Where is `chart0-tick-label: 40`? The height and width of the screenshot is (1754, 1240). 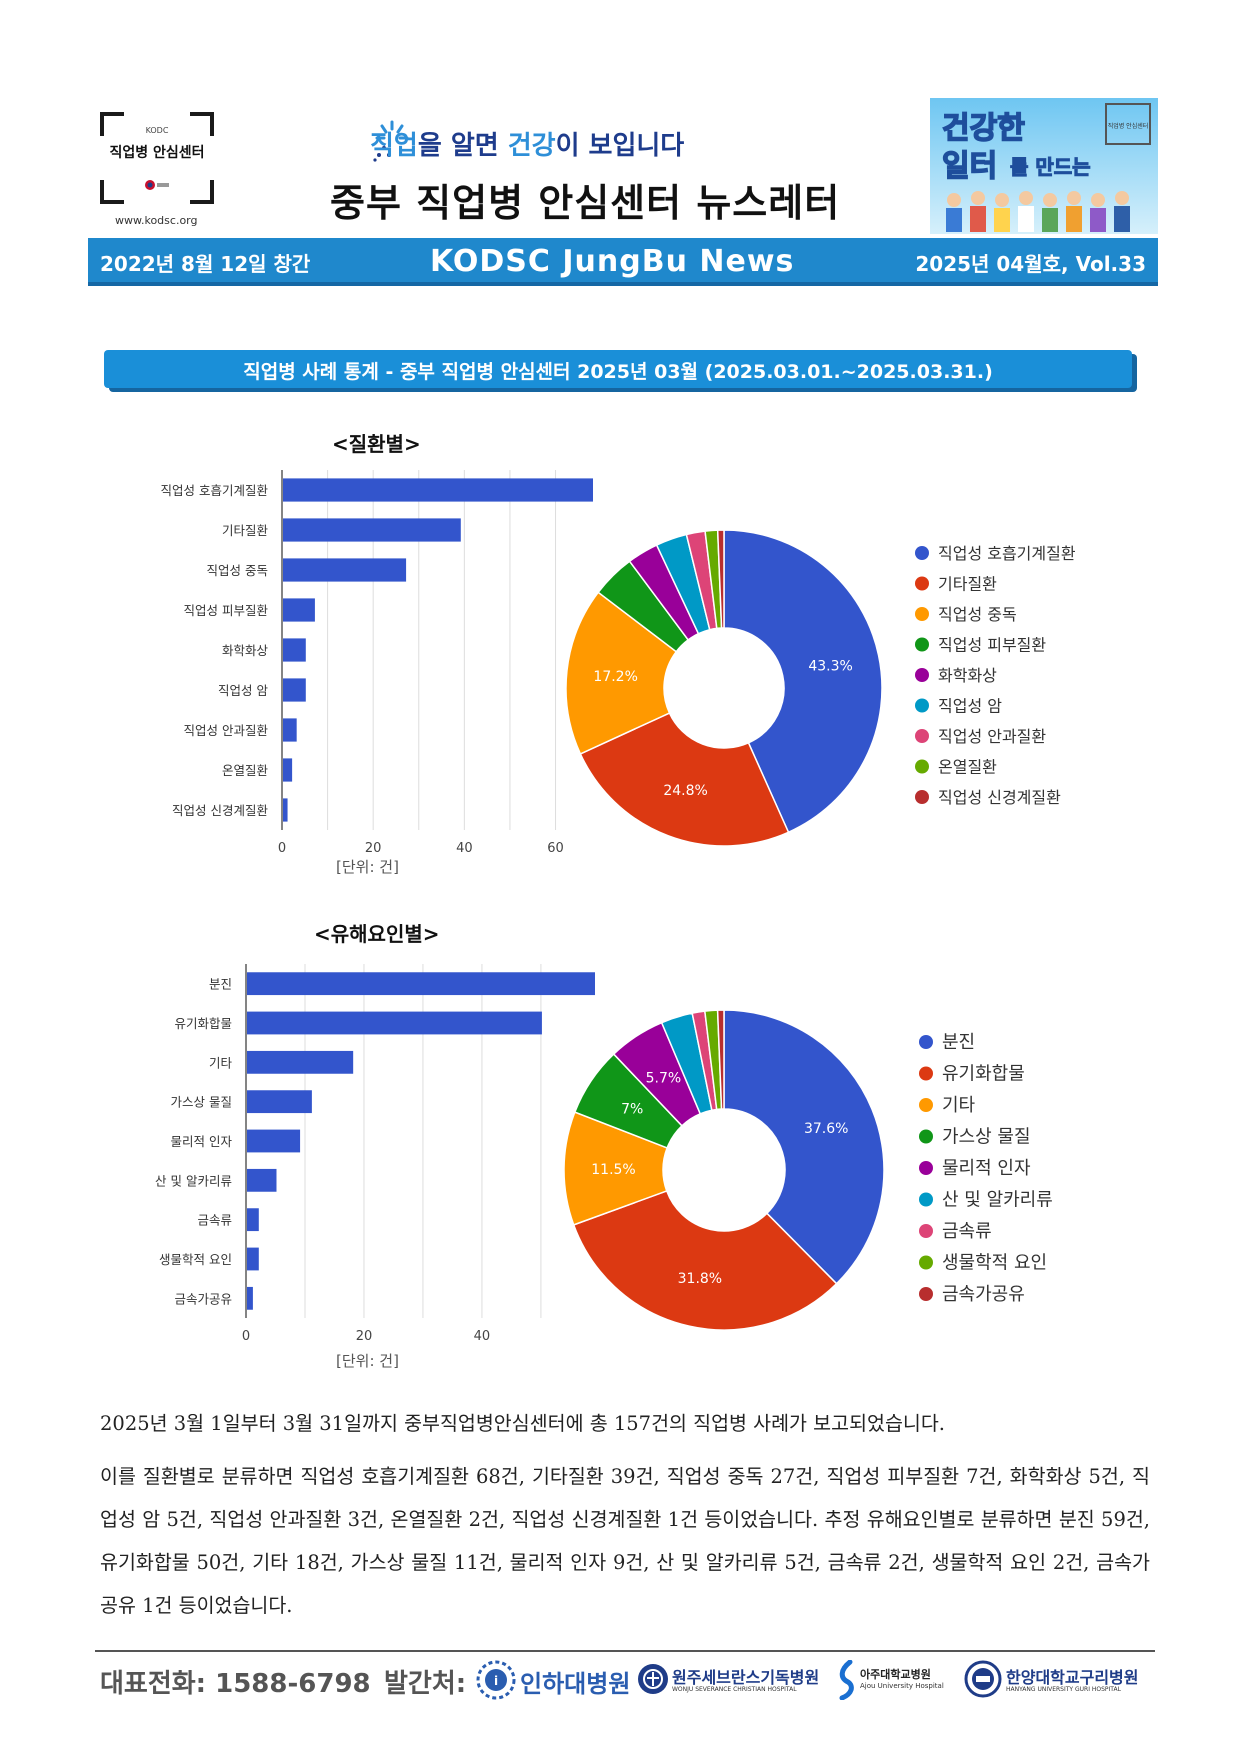 chart0-tick-label: 40 is located at coordinates (464, 848).